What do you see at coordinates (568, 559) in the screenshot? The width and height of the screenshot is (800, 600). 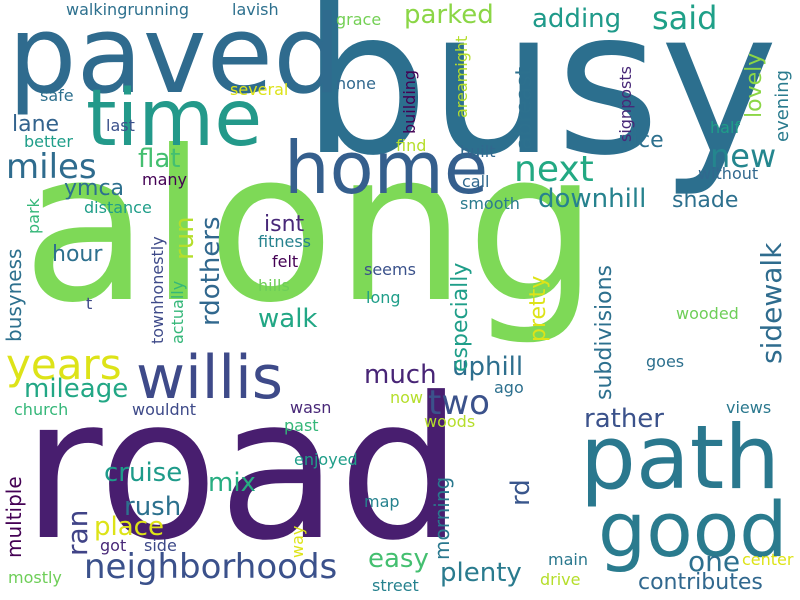 I see `word-main: main` at bounding box center [568, 559].